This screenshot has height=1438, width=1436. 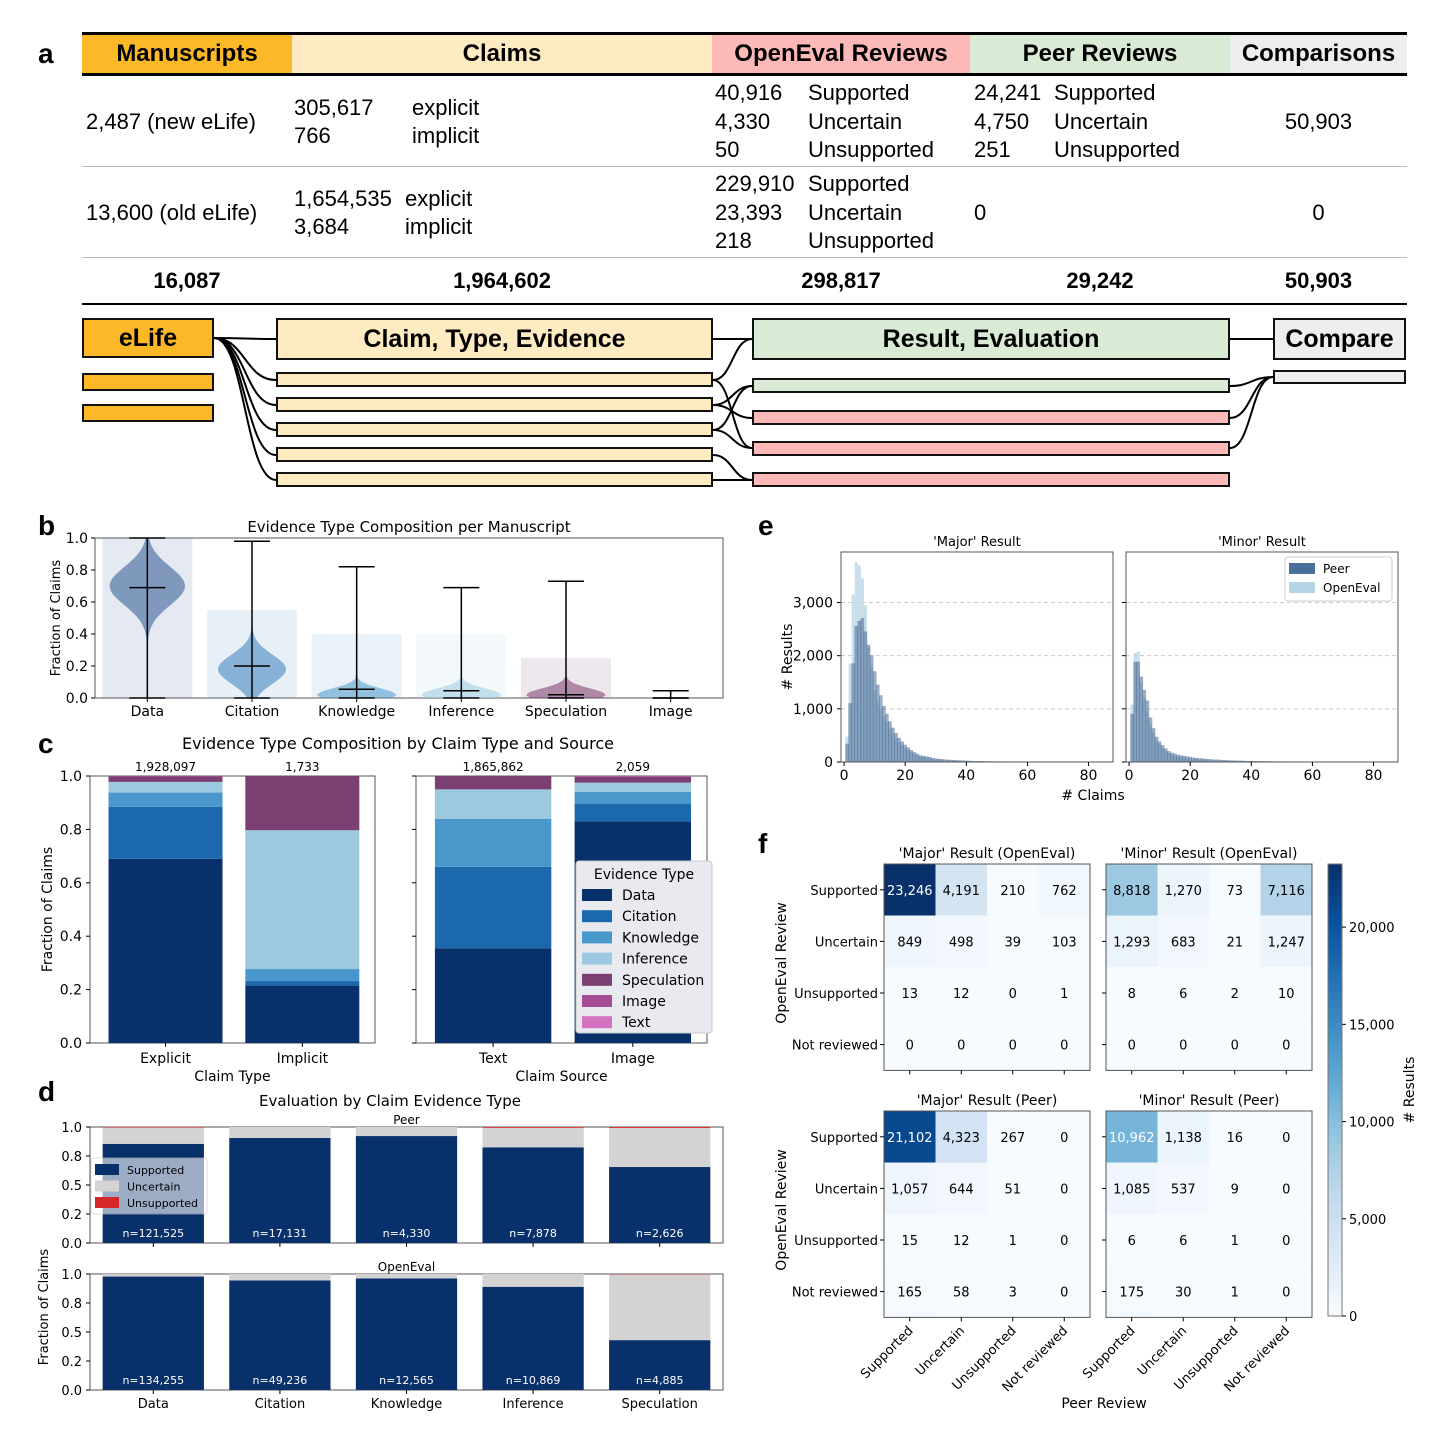 I want to click on flow-connectors, so click(x=743, y=409).